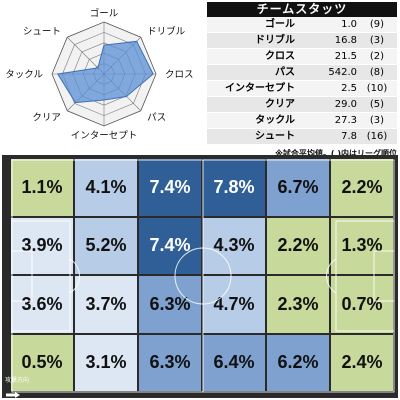 The width and height of the screenshot is (400, 400). Describe the element at coordinates (275, 120) in the screenshot. I see `stat-label: タックル` at that location.